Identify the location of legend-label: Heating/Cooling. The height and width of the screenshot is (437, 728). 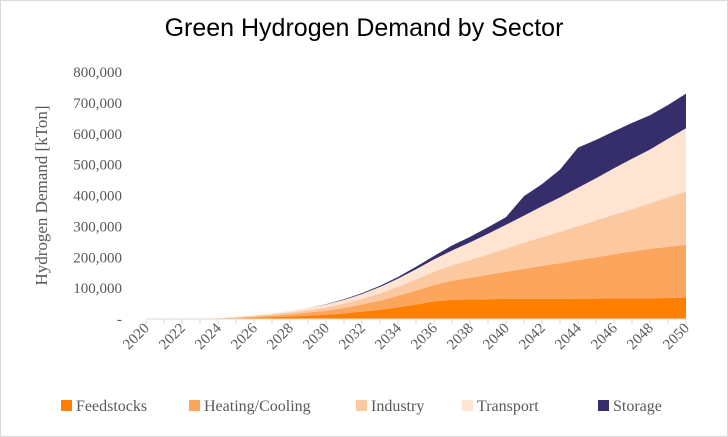
(257, 406).